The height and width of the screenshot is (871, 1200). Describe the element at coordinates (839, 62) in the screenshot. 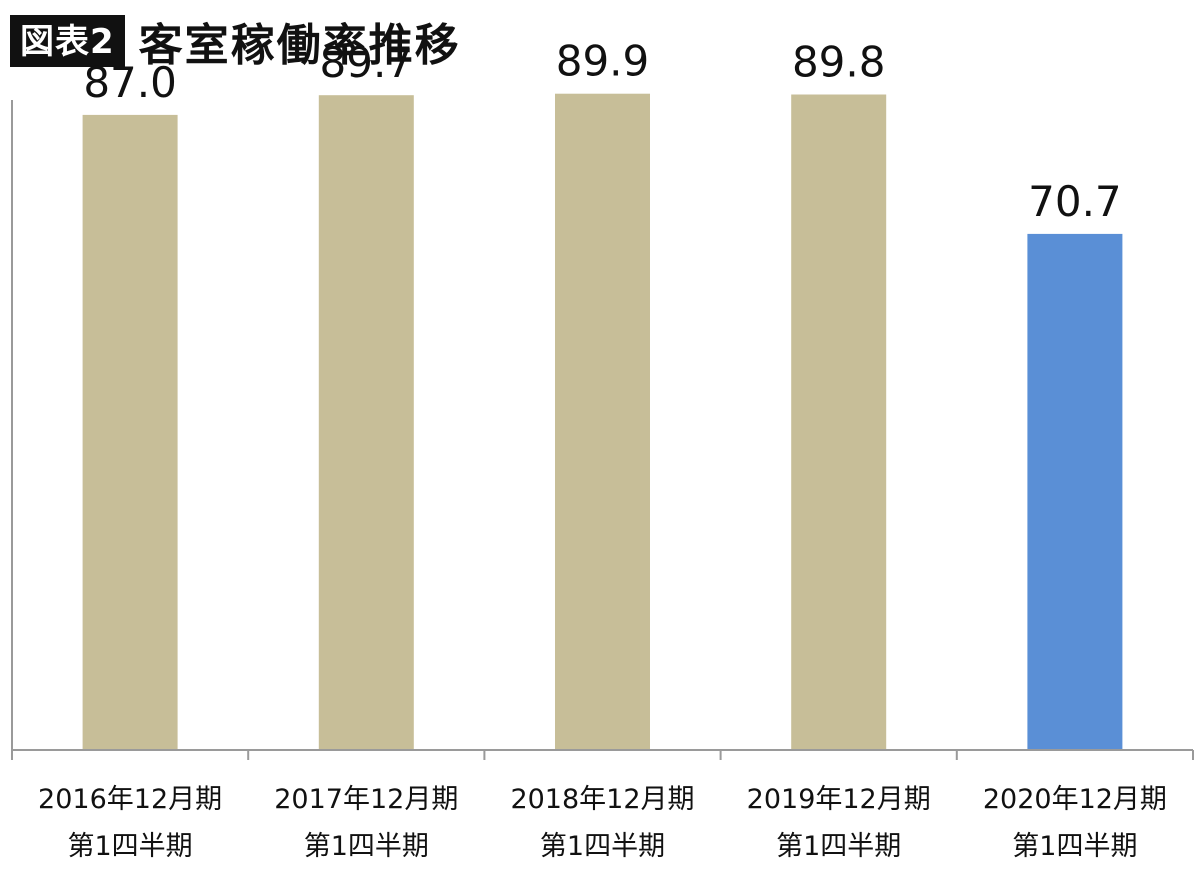

I see `value-label-4: 89.8` at that location.